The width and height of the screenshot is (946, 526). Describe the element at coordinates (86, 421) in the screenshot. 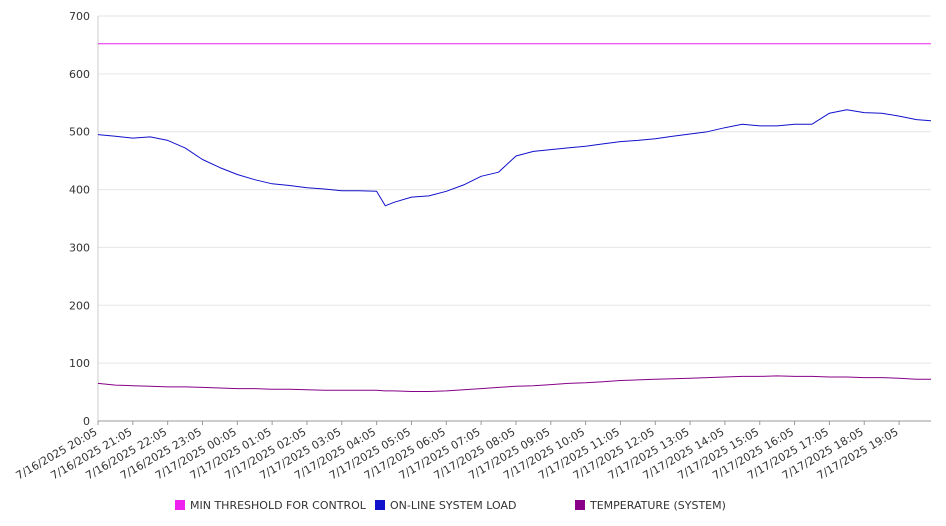

I see `y-tick-label: 0` at that location.